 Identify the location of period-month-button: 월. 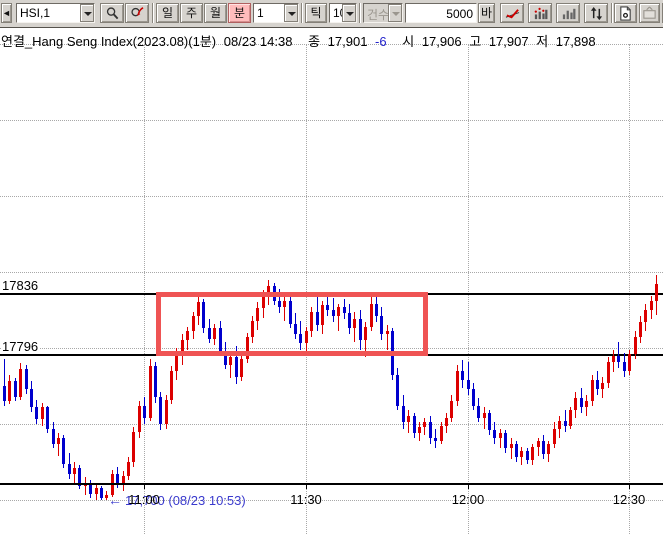
(215, 13).